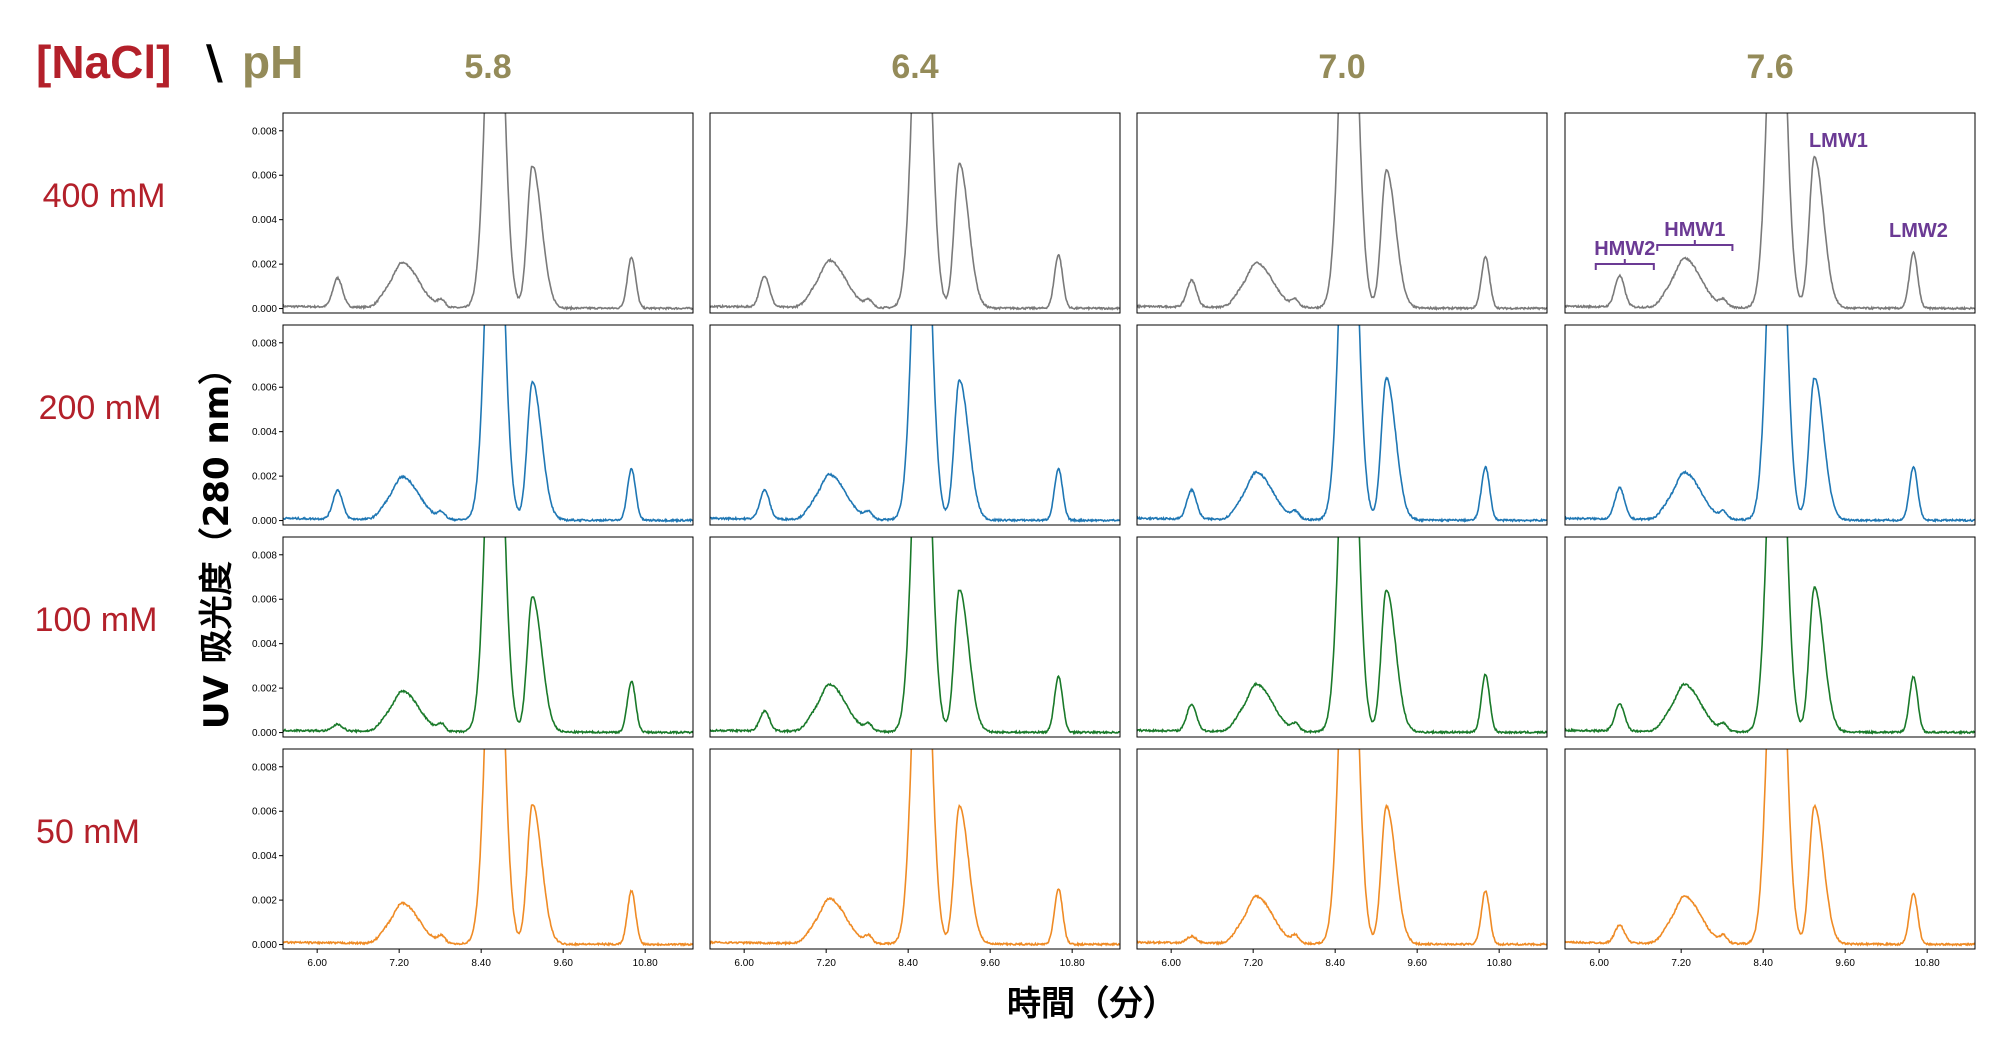  Describe the element at coordinates (487, 67) in the screenshot. I see `ph-column-label: 5.8` at that location.